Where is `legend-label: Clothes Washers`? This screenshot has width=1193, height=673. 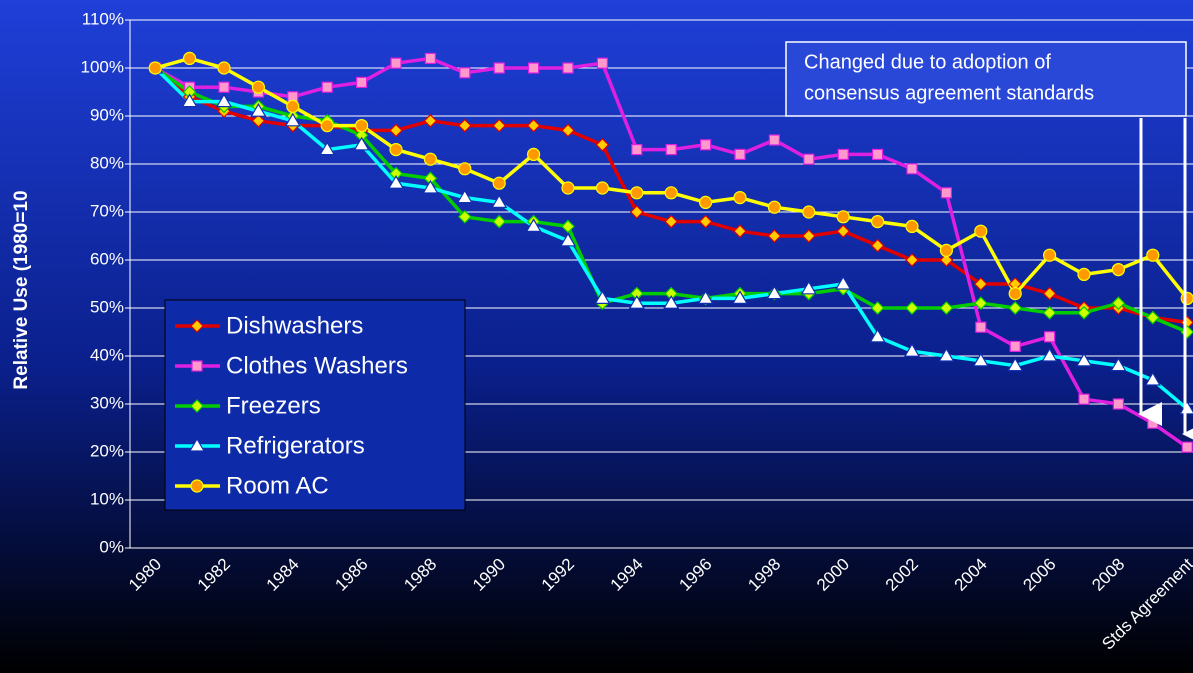 legend-label: Clothes Washers is located at coordinates (317, 365).